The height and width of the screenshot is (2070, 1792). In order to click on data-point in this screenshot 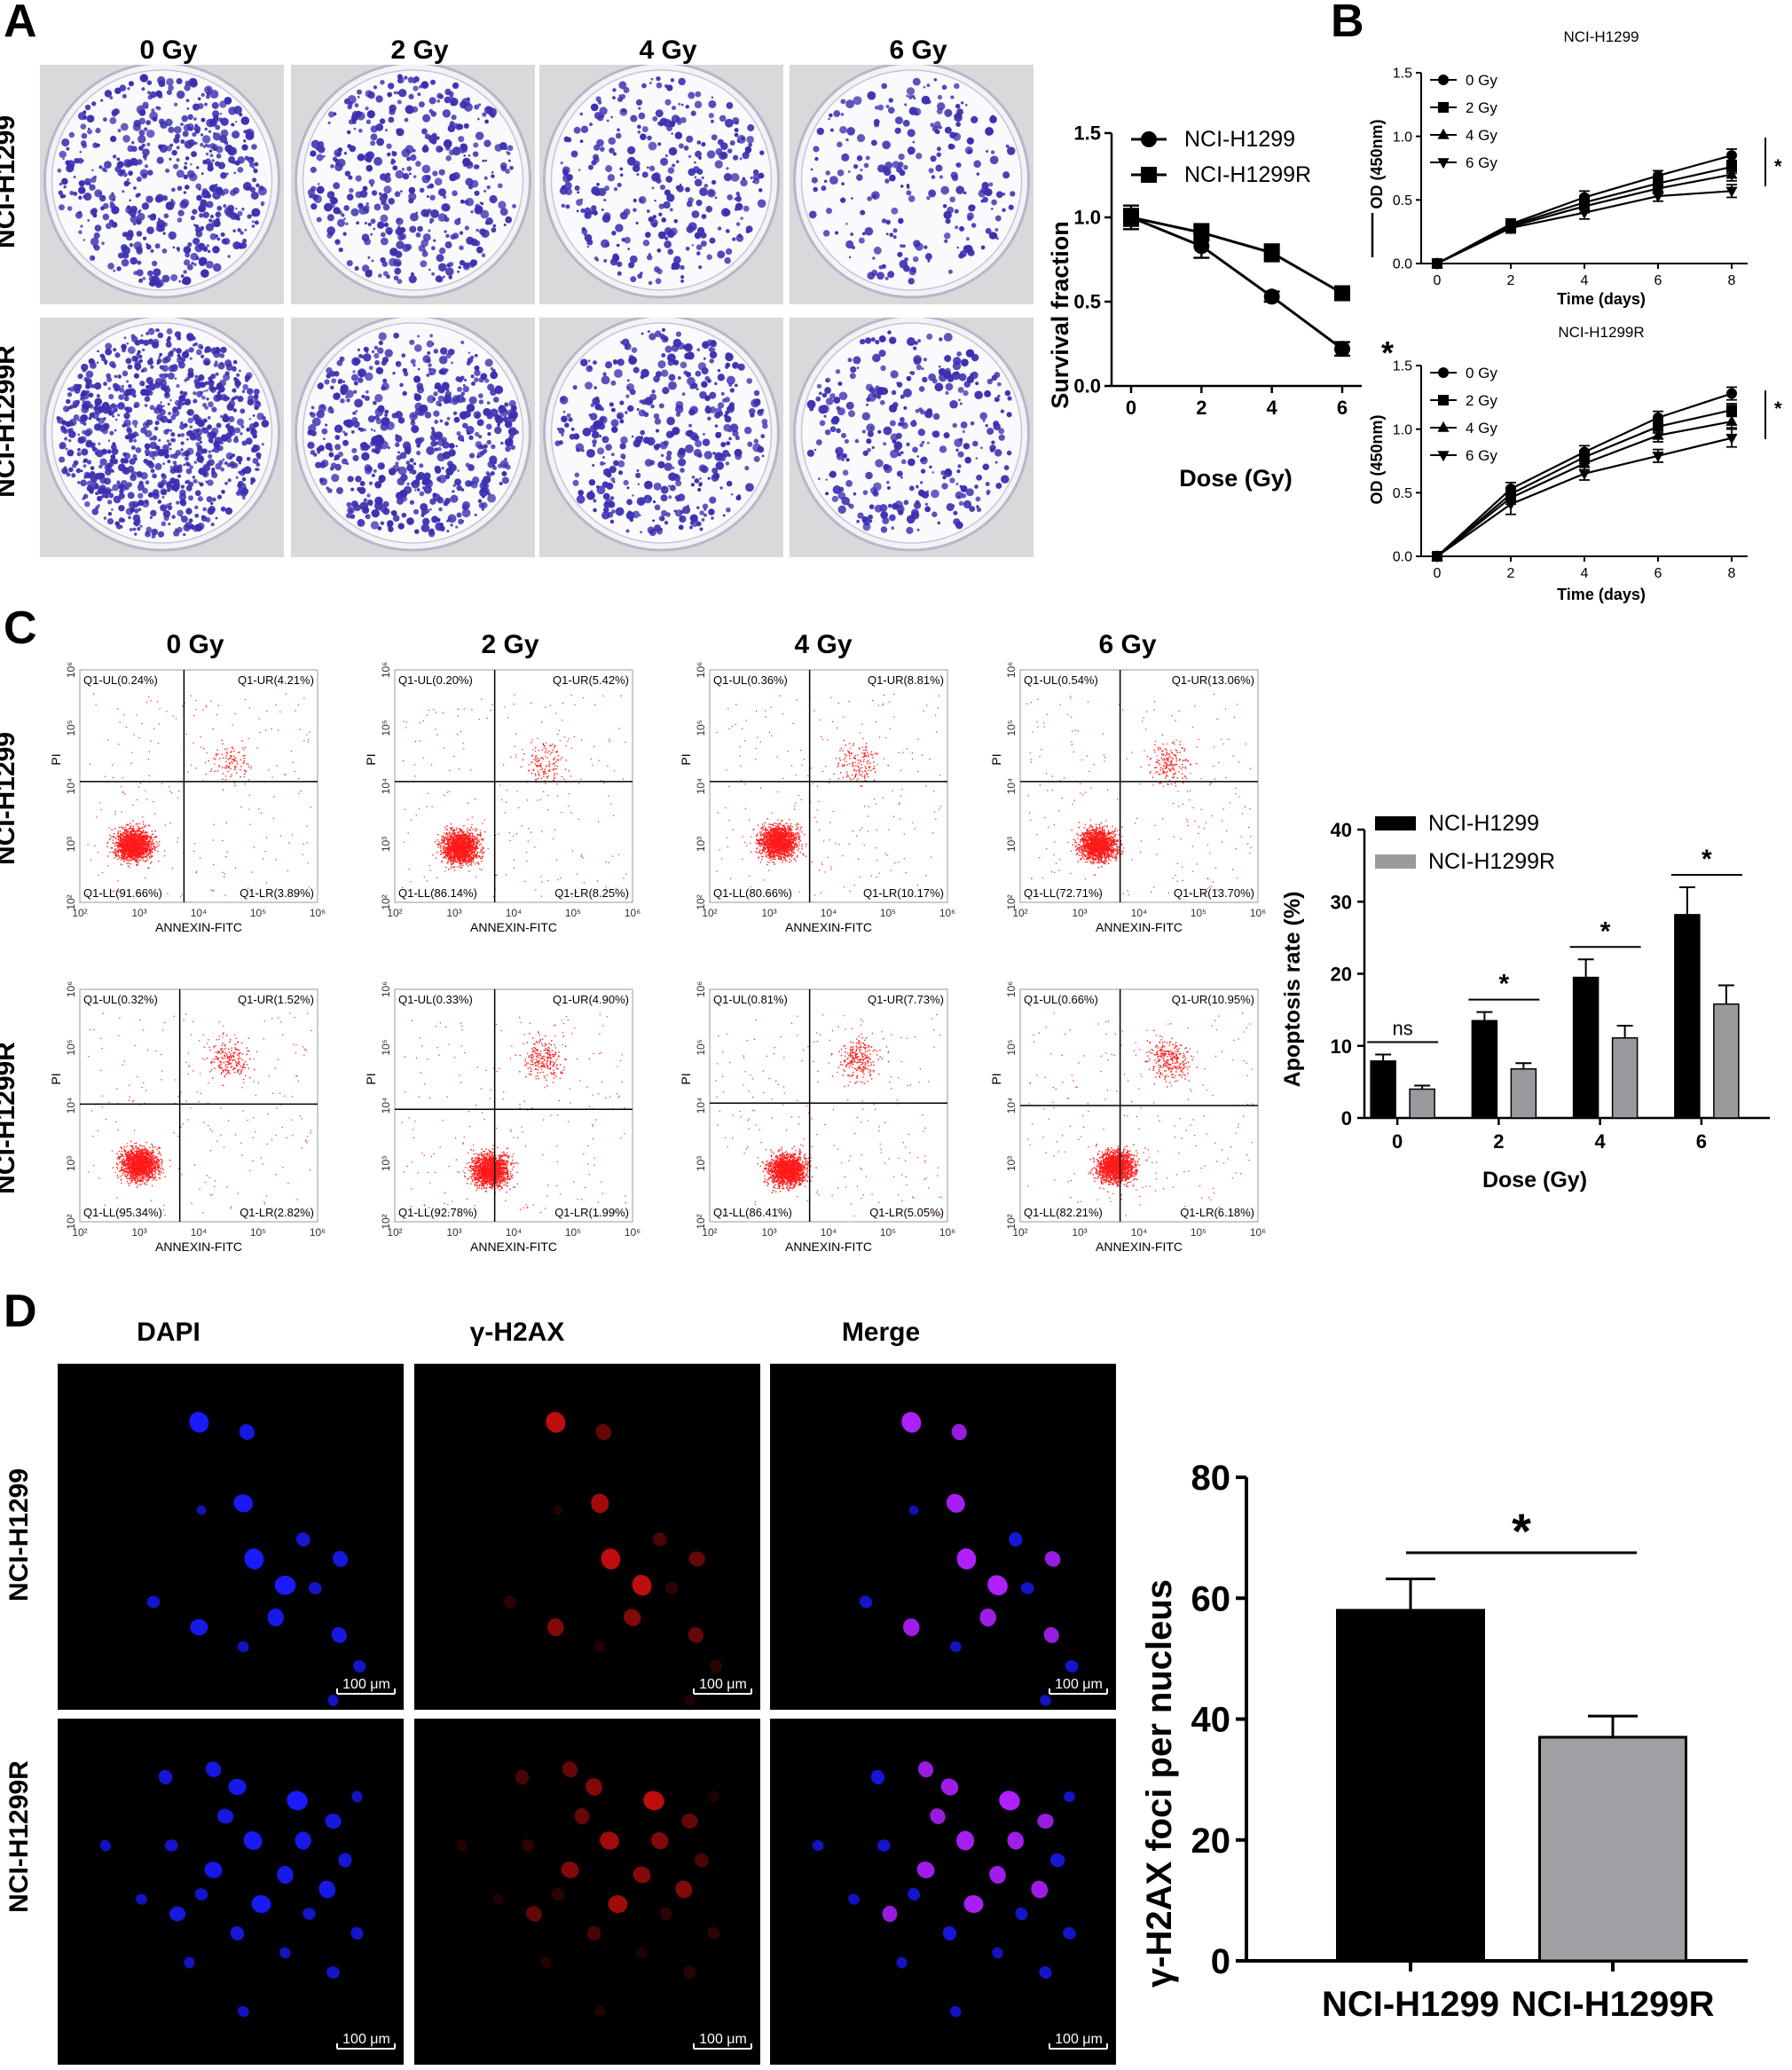, I will do `click(1584, 475)`.